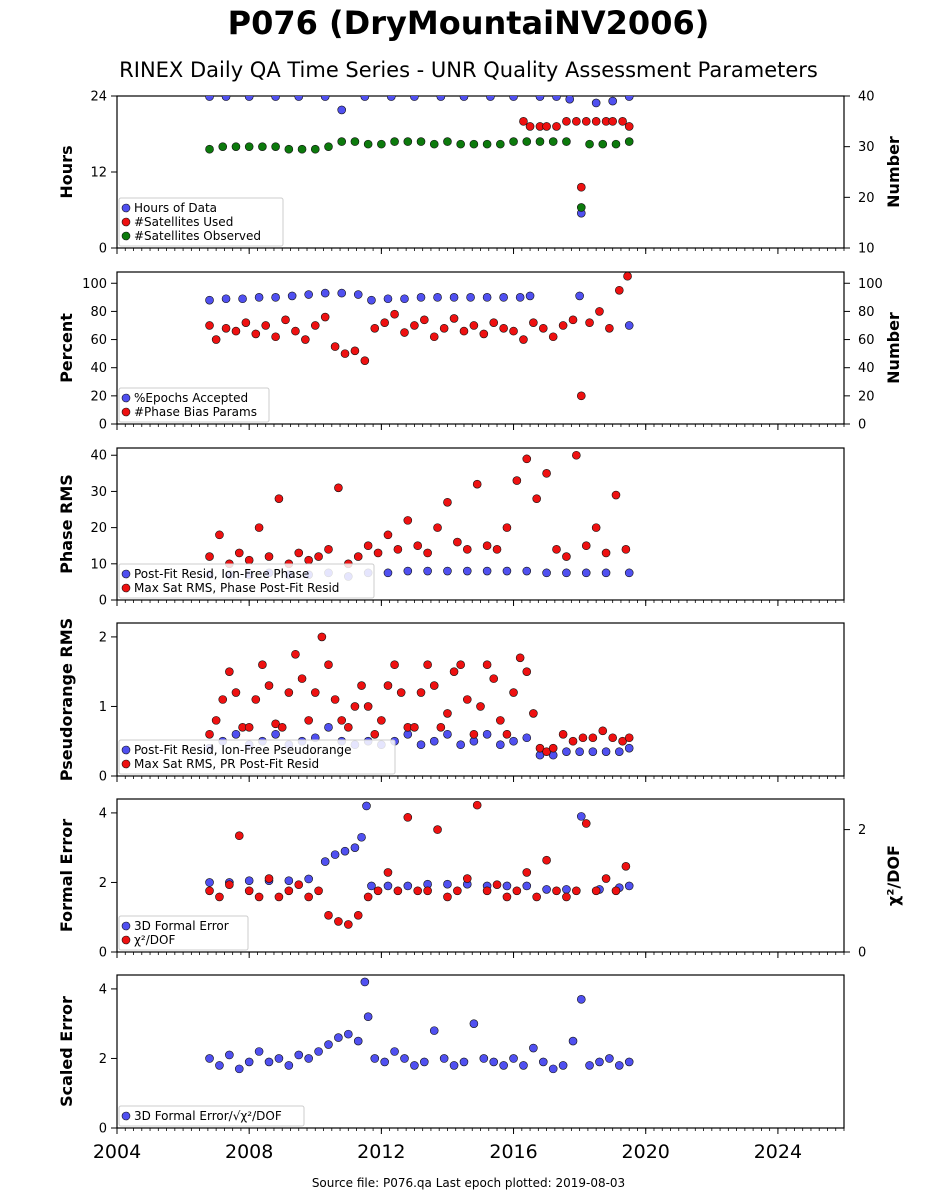 This screenshot has height=1200, width=937. I want to click on legend-label: Max Sat RMS, Phase Post-Fit Resid, so click(236, 588).